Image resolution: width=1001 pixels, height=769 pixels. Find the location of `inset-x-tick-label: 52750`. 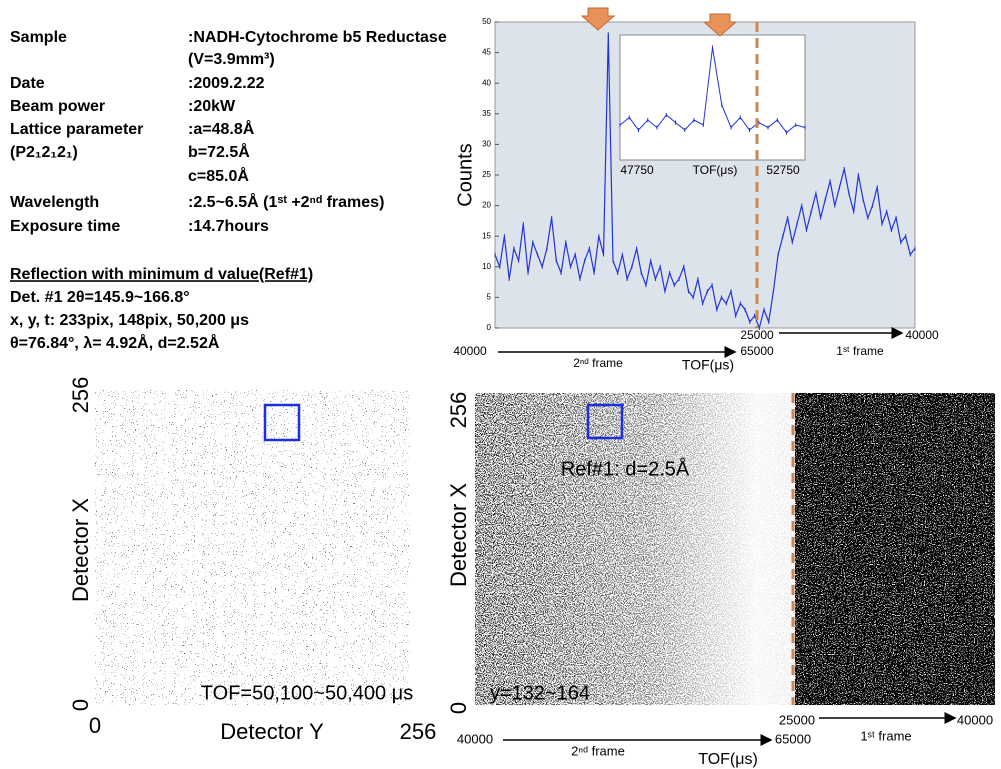

inset-x-tick-label: 52750 is located at coordinates (783, 170).